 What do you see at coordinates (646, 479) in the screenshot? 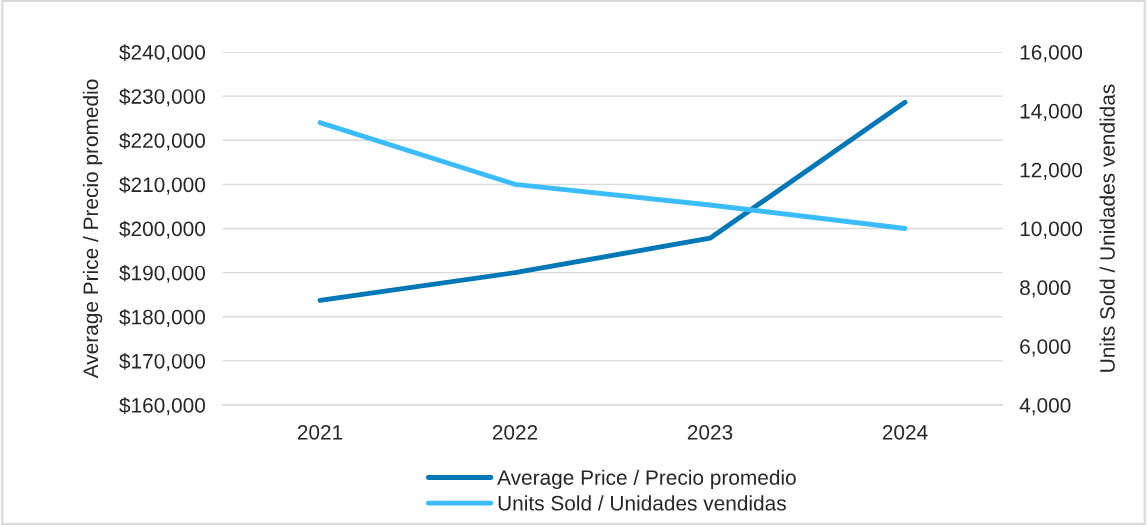
I see `legend-label: Average Price / Precio promedio` at bounding box center [646, 479].